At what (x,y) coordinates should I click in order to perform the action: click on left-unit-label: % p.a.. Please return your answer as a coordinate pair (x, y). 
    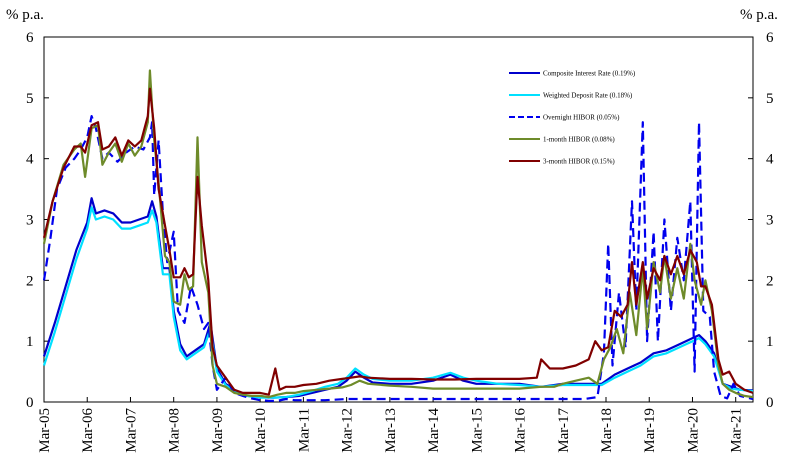
    Looking at the image, I should click on (25, 15).